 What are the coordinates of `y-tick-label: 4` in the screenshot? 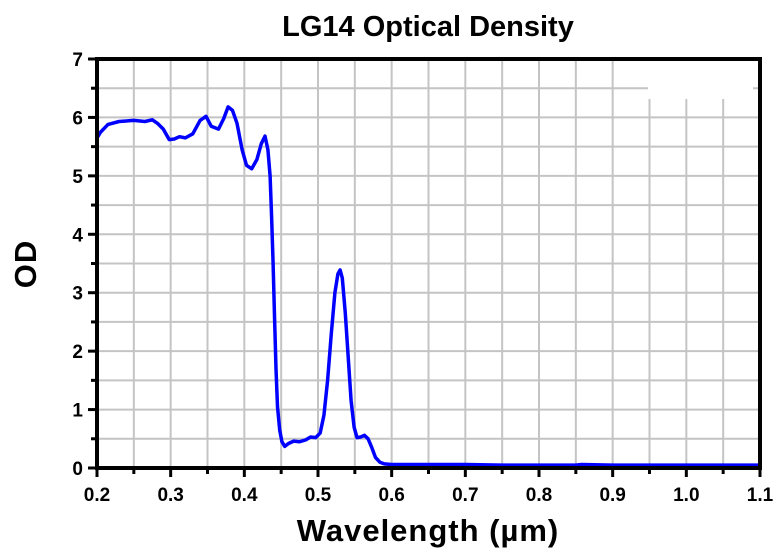 It's located at (77, 235).